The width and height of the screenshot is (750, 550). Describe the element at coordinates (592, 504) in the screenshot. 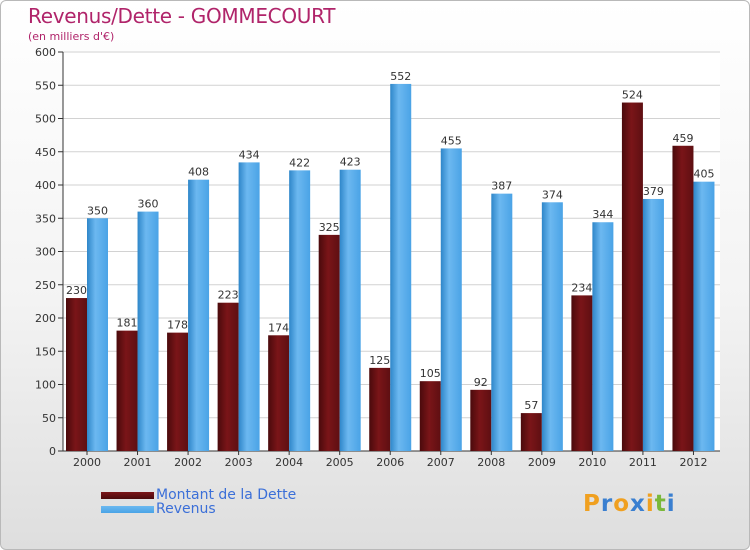

I see `logo-letter: P` at that location.